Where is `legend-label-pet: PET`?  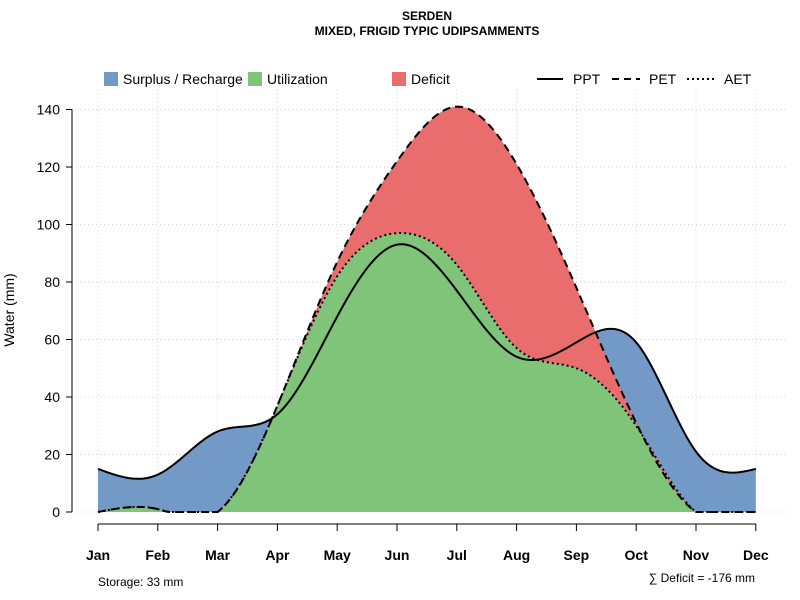
legend-label-pet: PET is located at coordinates (663, 79).